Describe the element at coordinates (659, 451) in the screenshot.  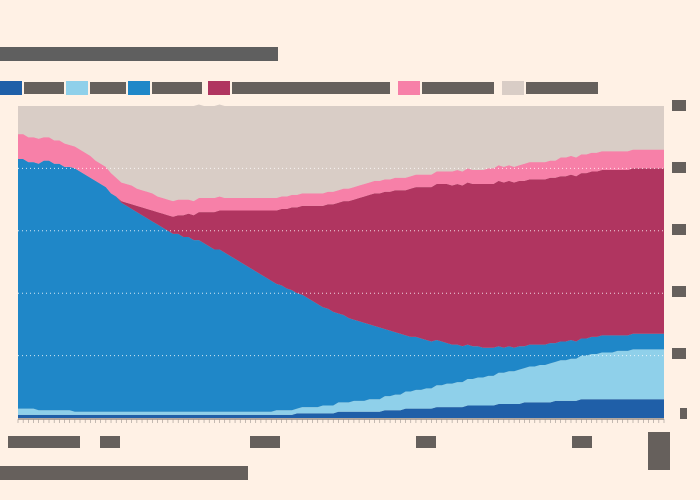
I see `publisher-logo` at that location.